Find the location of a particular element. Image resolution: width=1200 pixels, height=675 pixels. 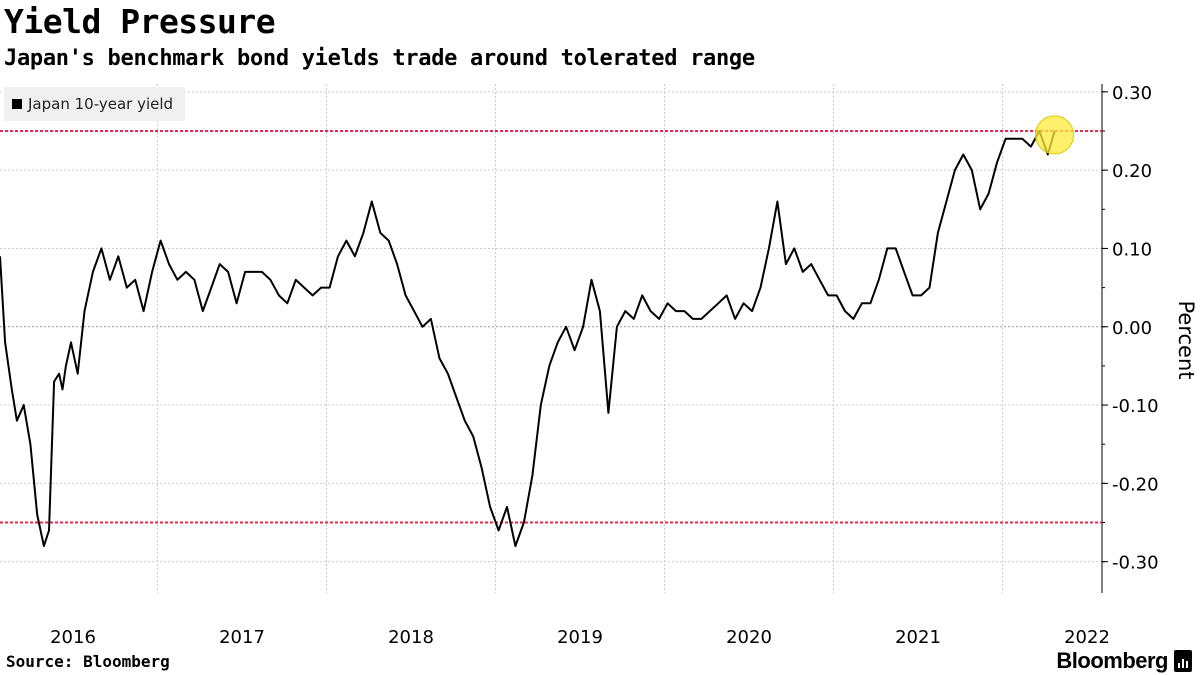

x-tick-label: 2017 is located at coordinates (242, 637).